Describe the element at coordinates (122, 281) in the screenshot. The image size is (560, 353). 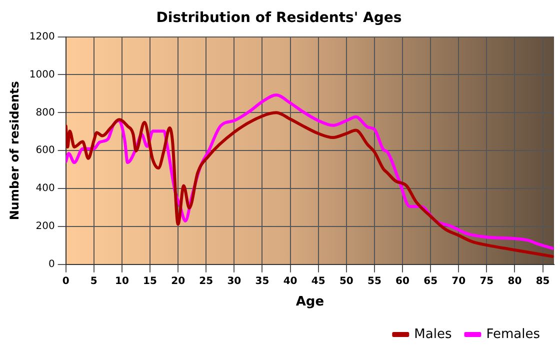
I see `x-tick-label: 10` at that location.